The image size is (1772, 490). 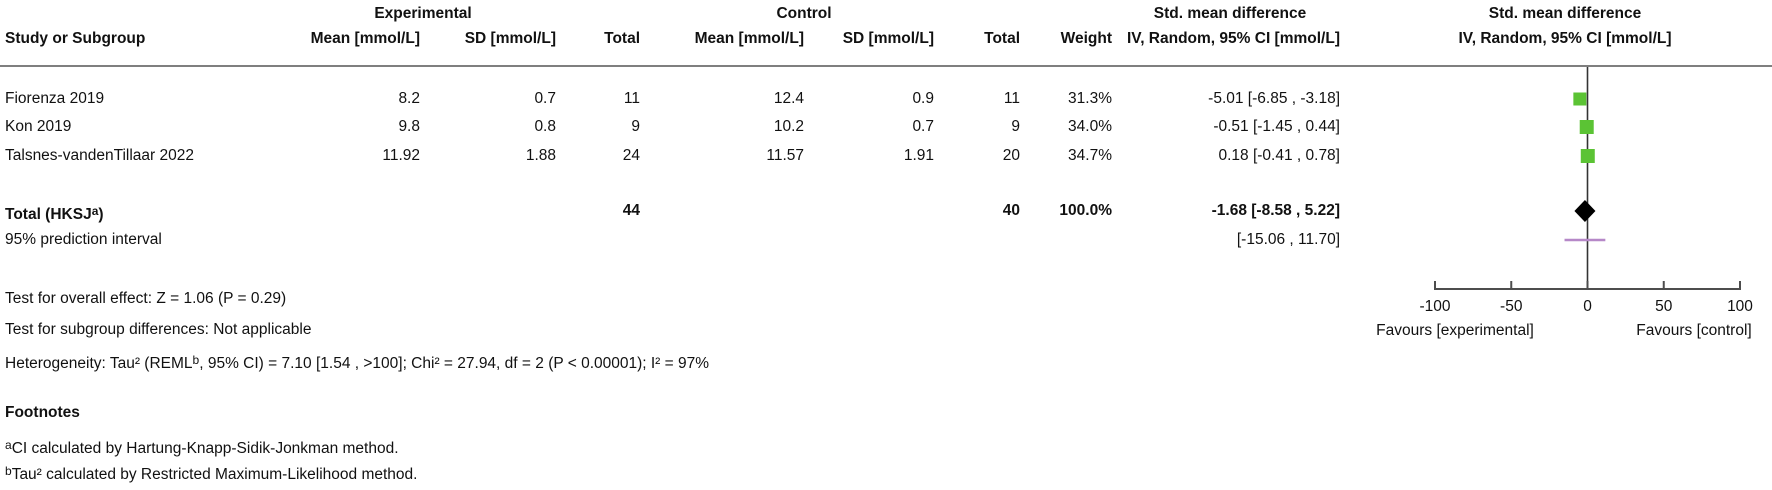 I want to click on ctrl-total-value: 11, so click(x=1011, y=98).